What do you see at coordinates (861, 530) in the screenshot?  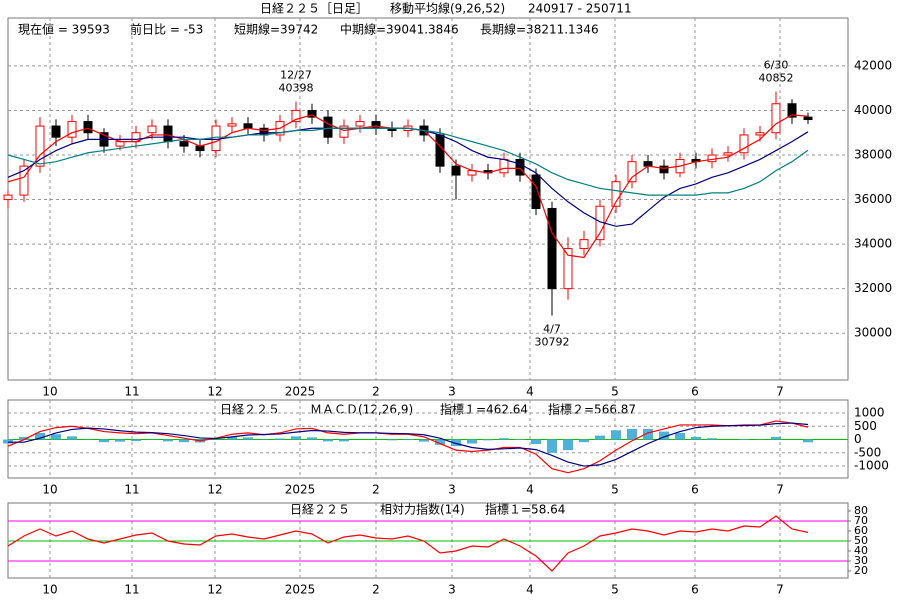 I see `y-tick-label: 60` at bounding box center [861, 530].